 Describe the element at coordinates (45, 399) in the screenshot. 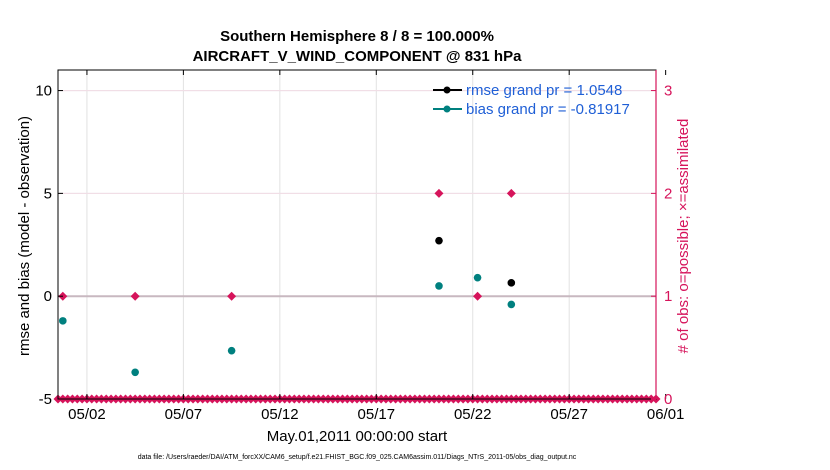

I see `y-tick-label: -5` at that location.